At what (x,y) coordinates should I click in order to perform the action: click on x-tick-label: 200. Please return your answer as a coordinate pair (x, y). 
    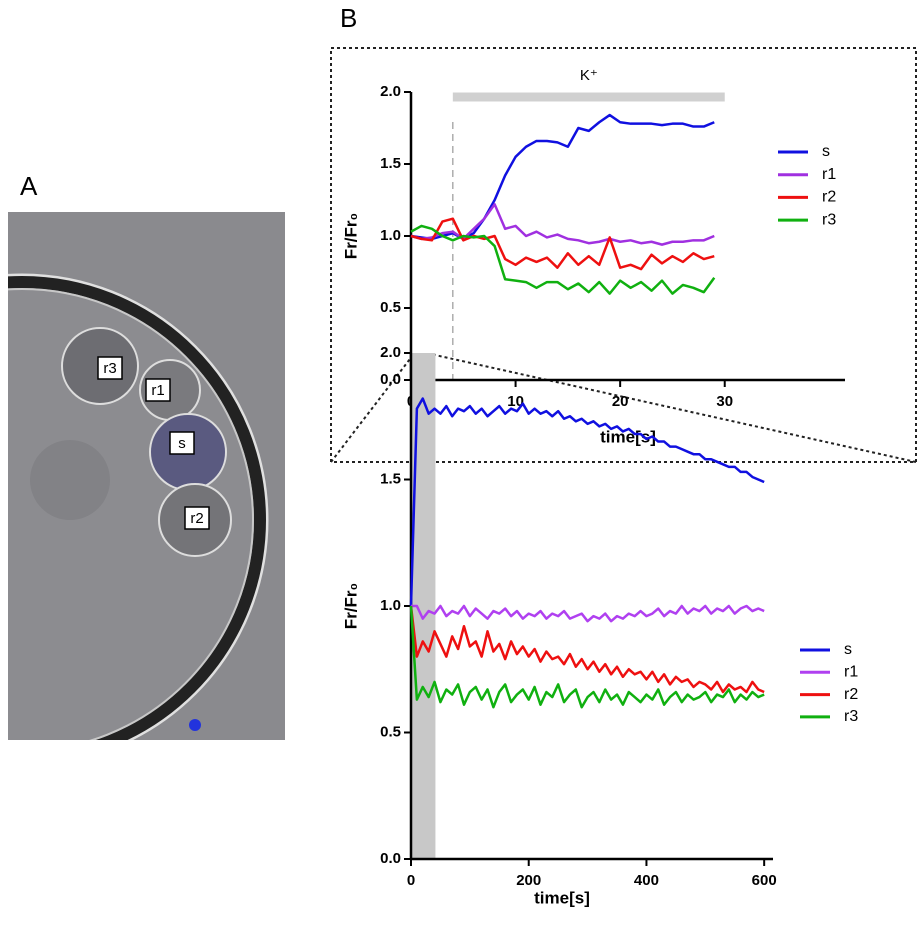
    Looking at the image, I should click on (528, 880).